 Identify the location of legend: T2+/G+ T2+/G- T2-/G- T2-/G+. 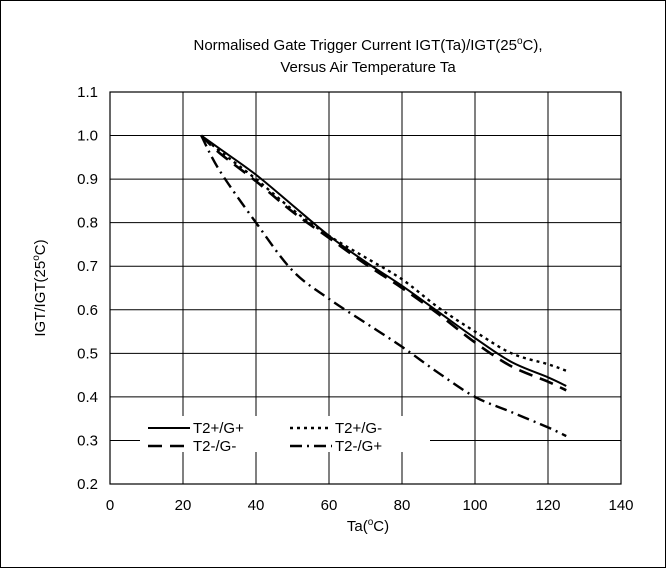
(285, 435).